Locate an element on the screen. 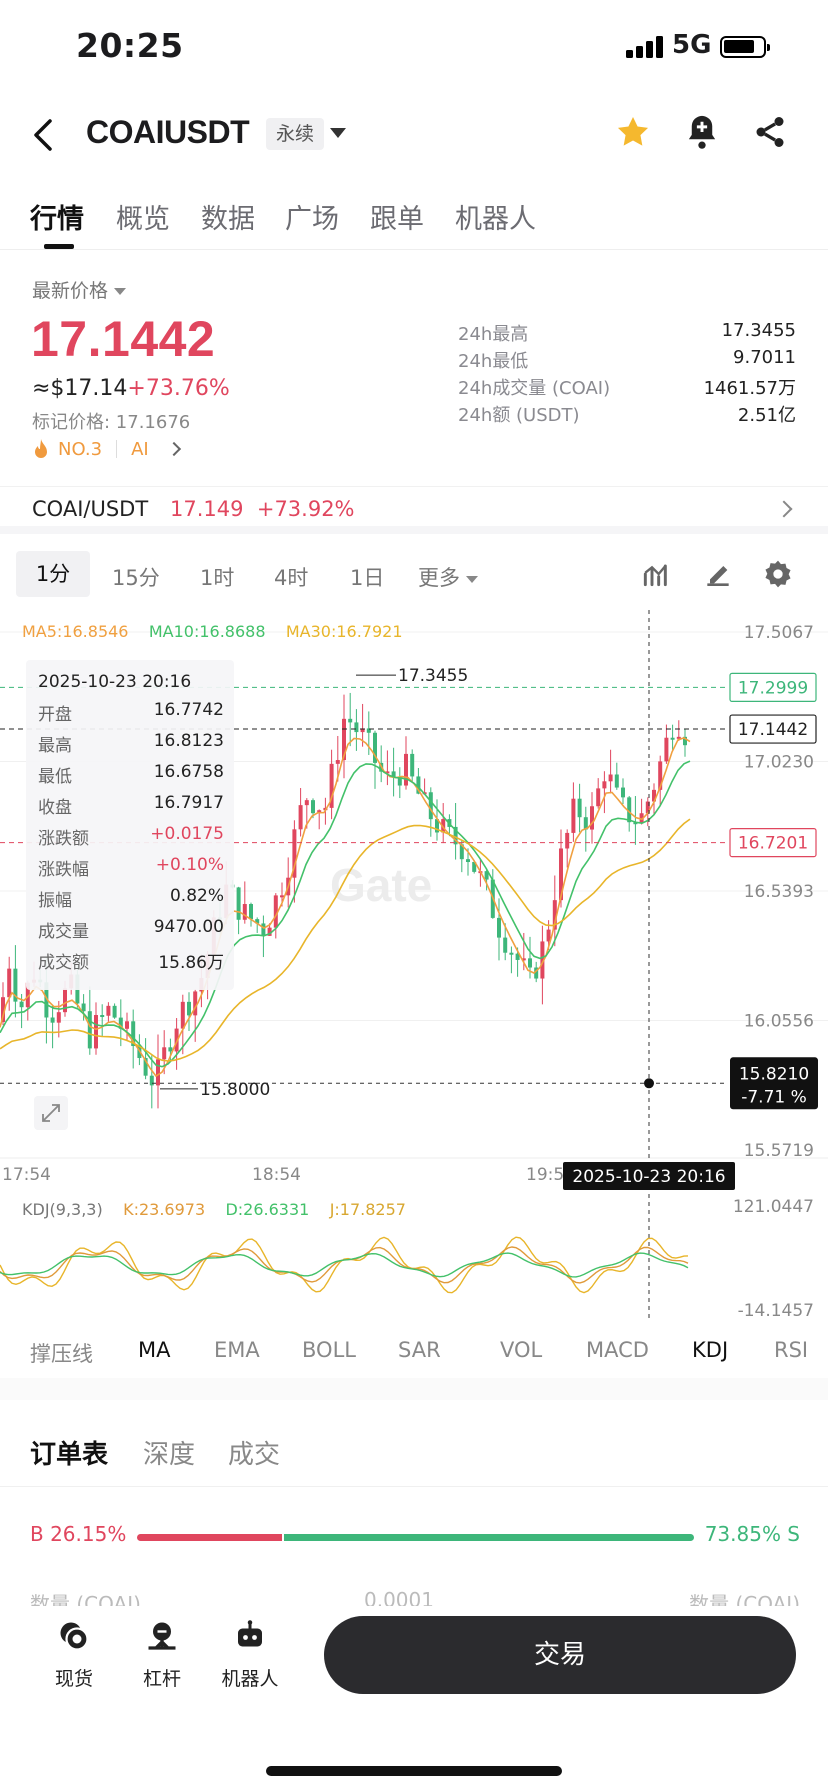 This screenshot has width=828, height=1792. nav-label: 机器人 is located at coordinates (250, 1679).